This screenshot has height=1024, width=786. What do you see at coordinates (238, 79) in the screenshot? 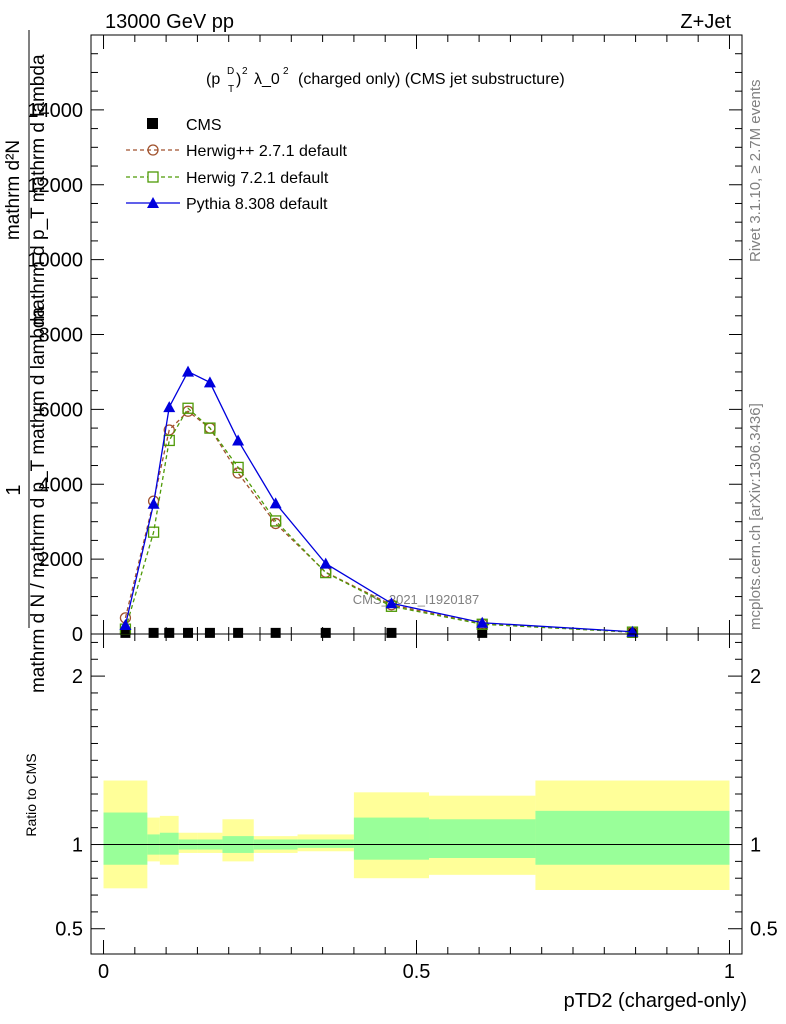
I see `title-close-paren: )` at bounding box center [238, 79].